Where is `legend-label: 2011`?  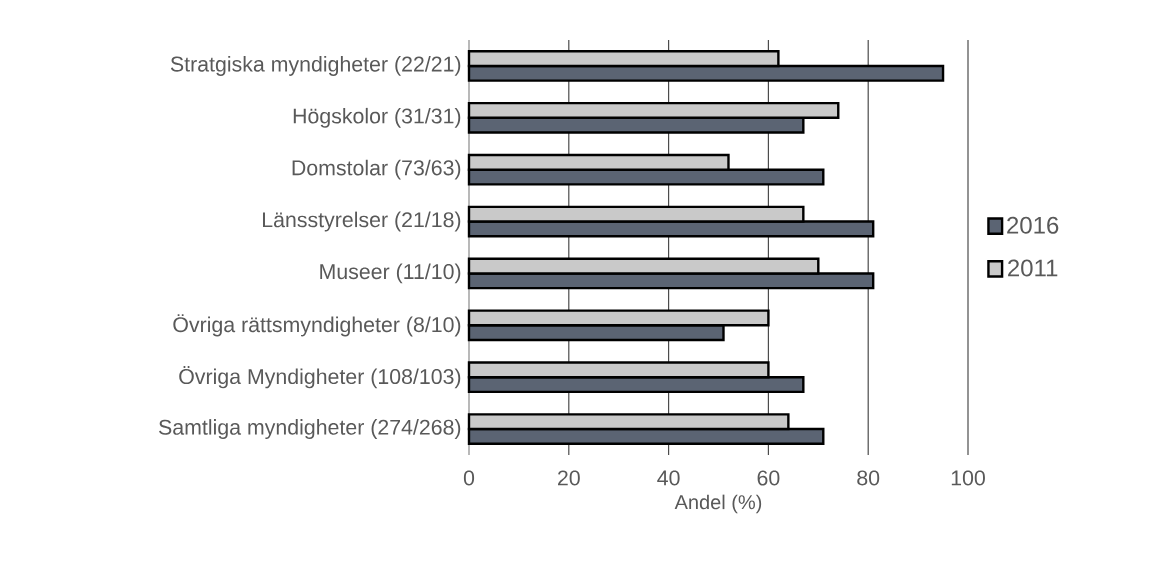 legend-label: 2011 is located at coordinates (1033, 268).